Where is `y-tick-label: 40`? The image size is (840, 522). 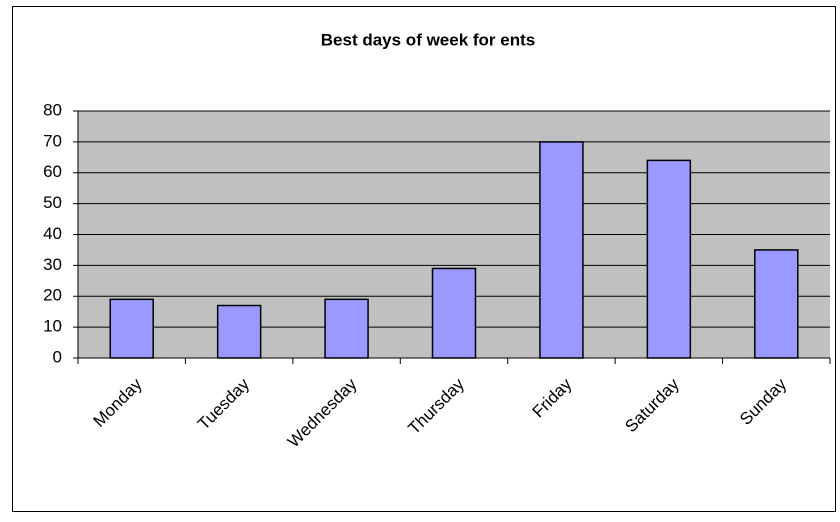
y-tick-label: 40 is located at coordinates (52, 233).